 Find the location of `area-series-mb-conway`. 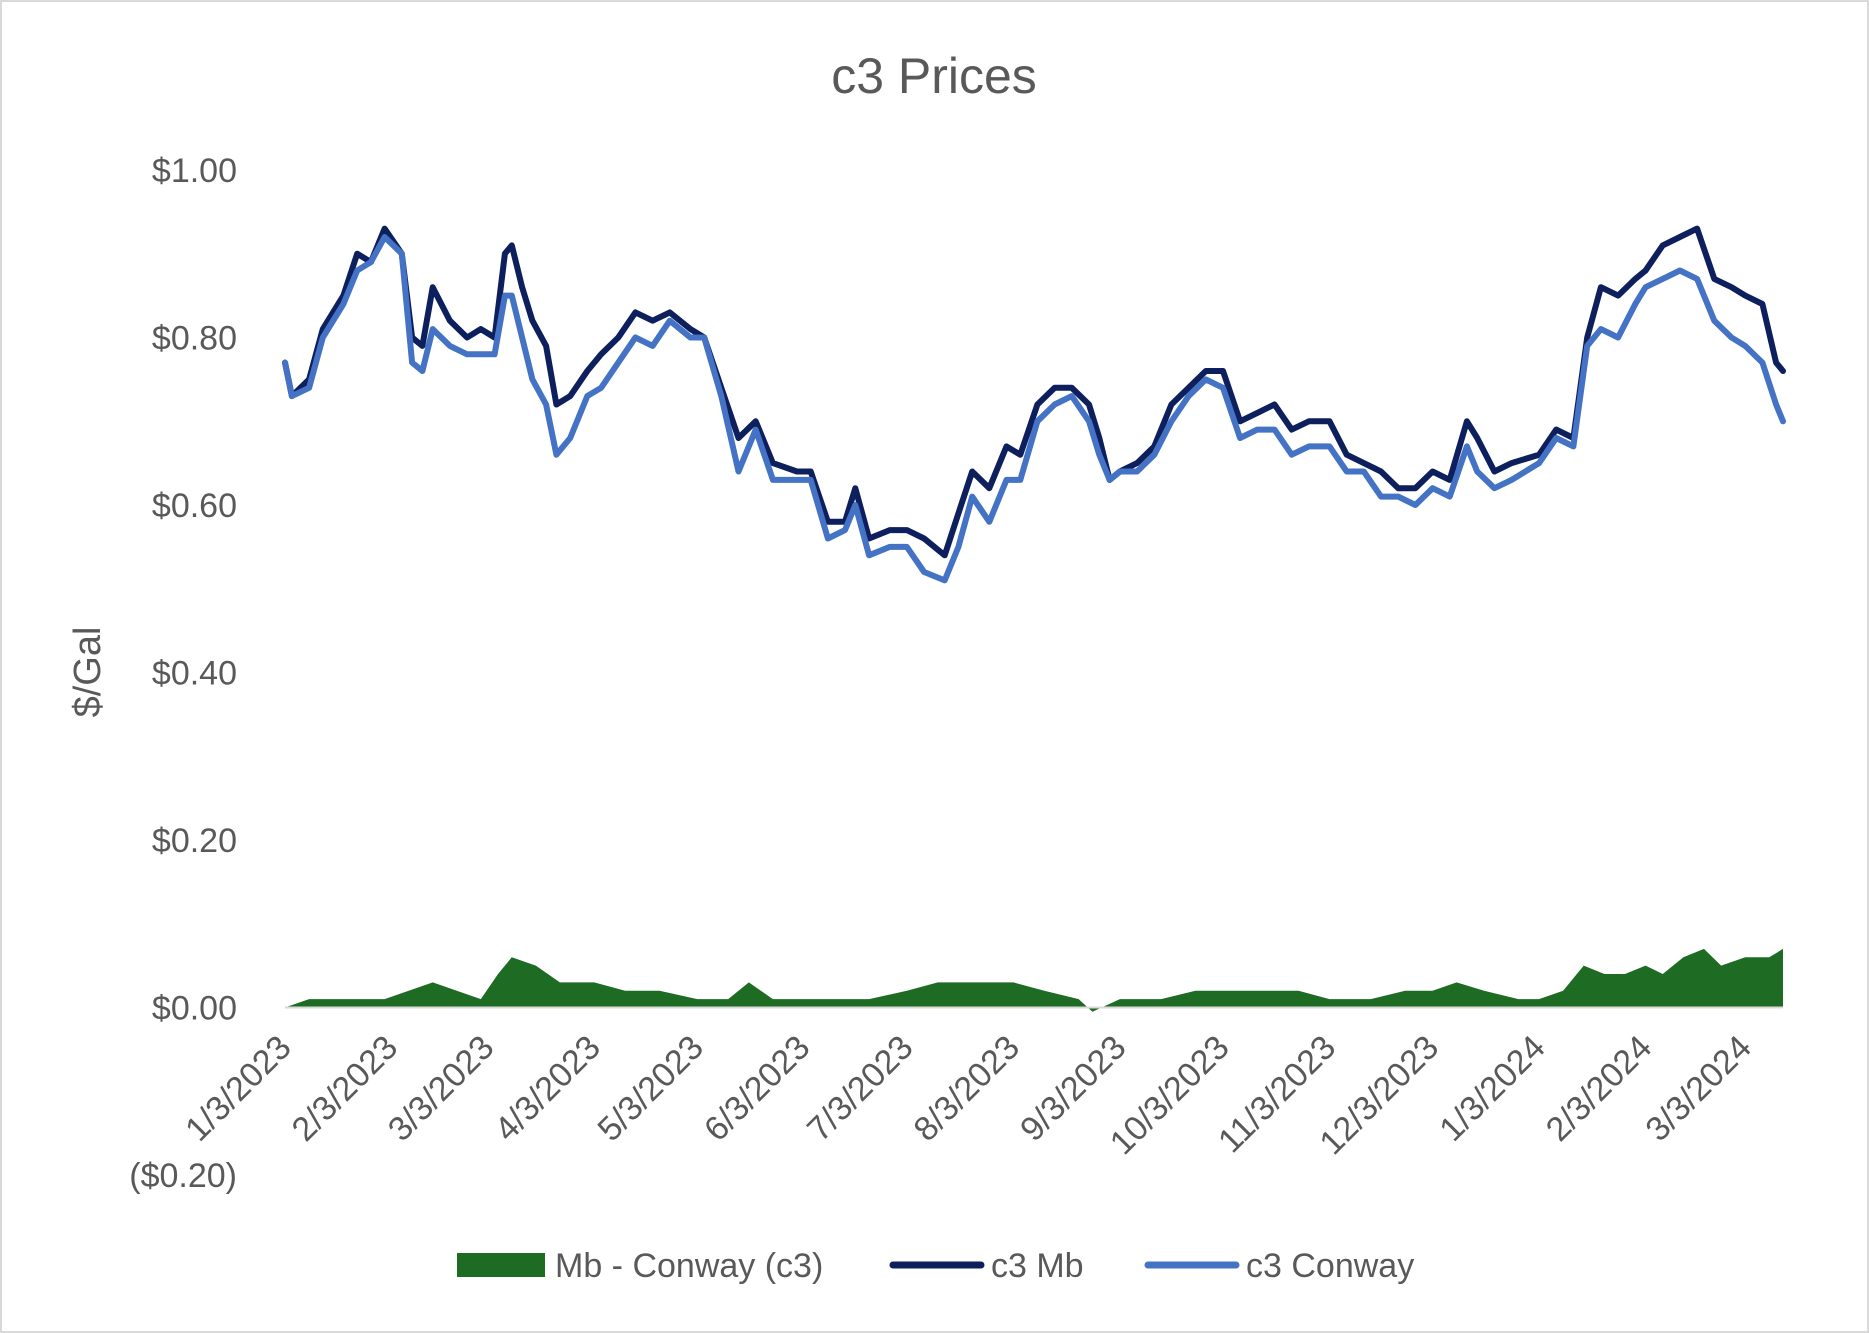

area-series-mb-conway is located at coordinates (1034, 980).